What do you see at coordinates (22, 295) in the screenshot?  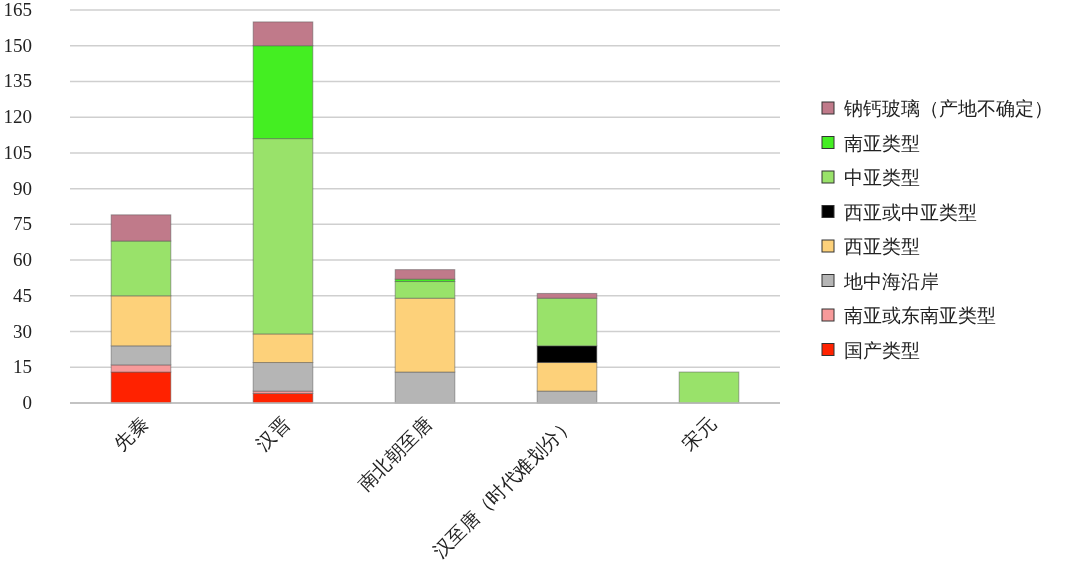 I see `y-tick-label: 45` at bounding box center [22, 295].